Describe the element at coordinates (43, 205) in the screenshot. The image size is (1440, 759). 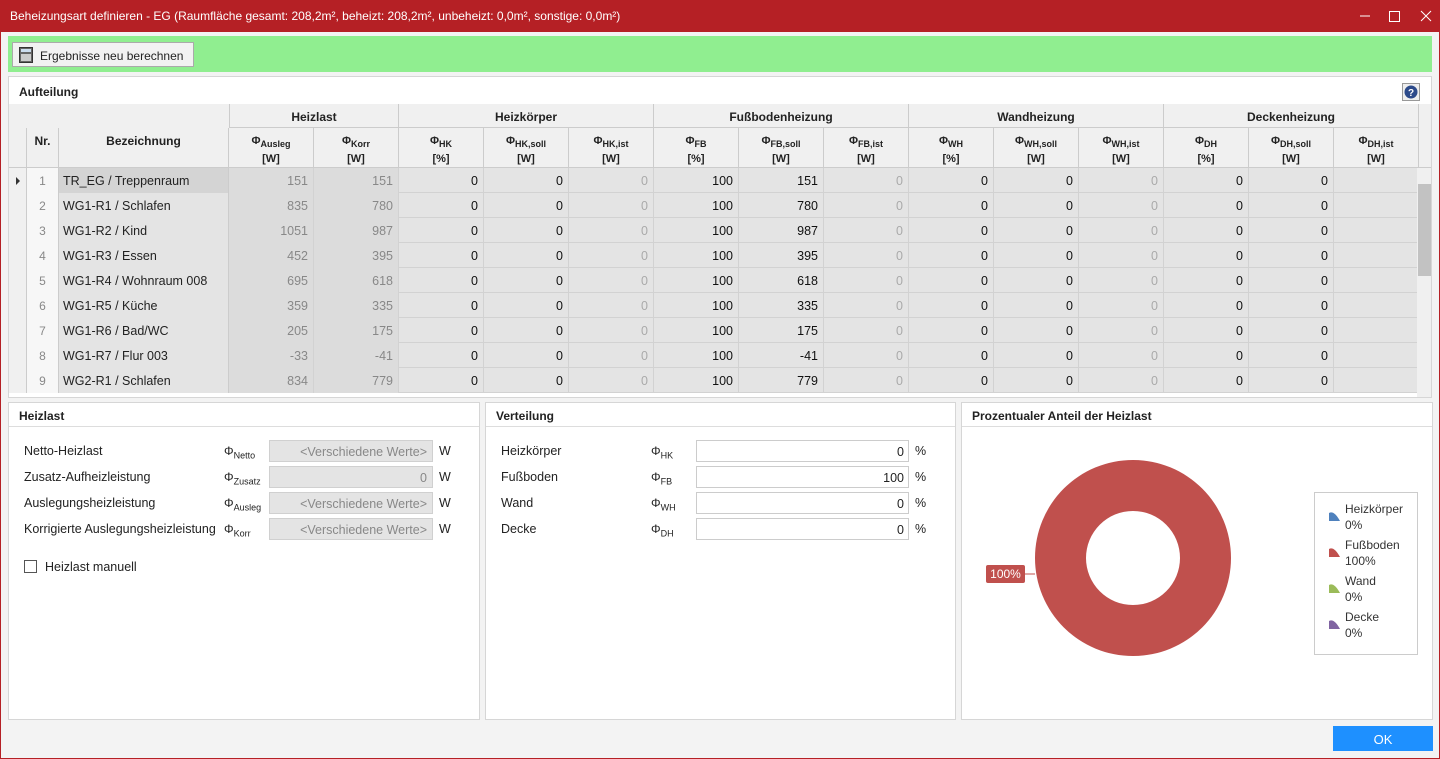
I see `row-nr: 2` at that location.